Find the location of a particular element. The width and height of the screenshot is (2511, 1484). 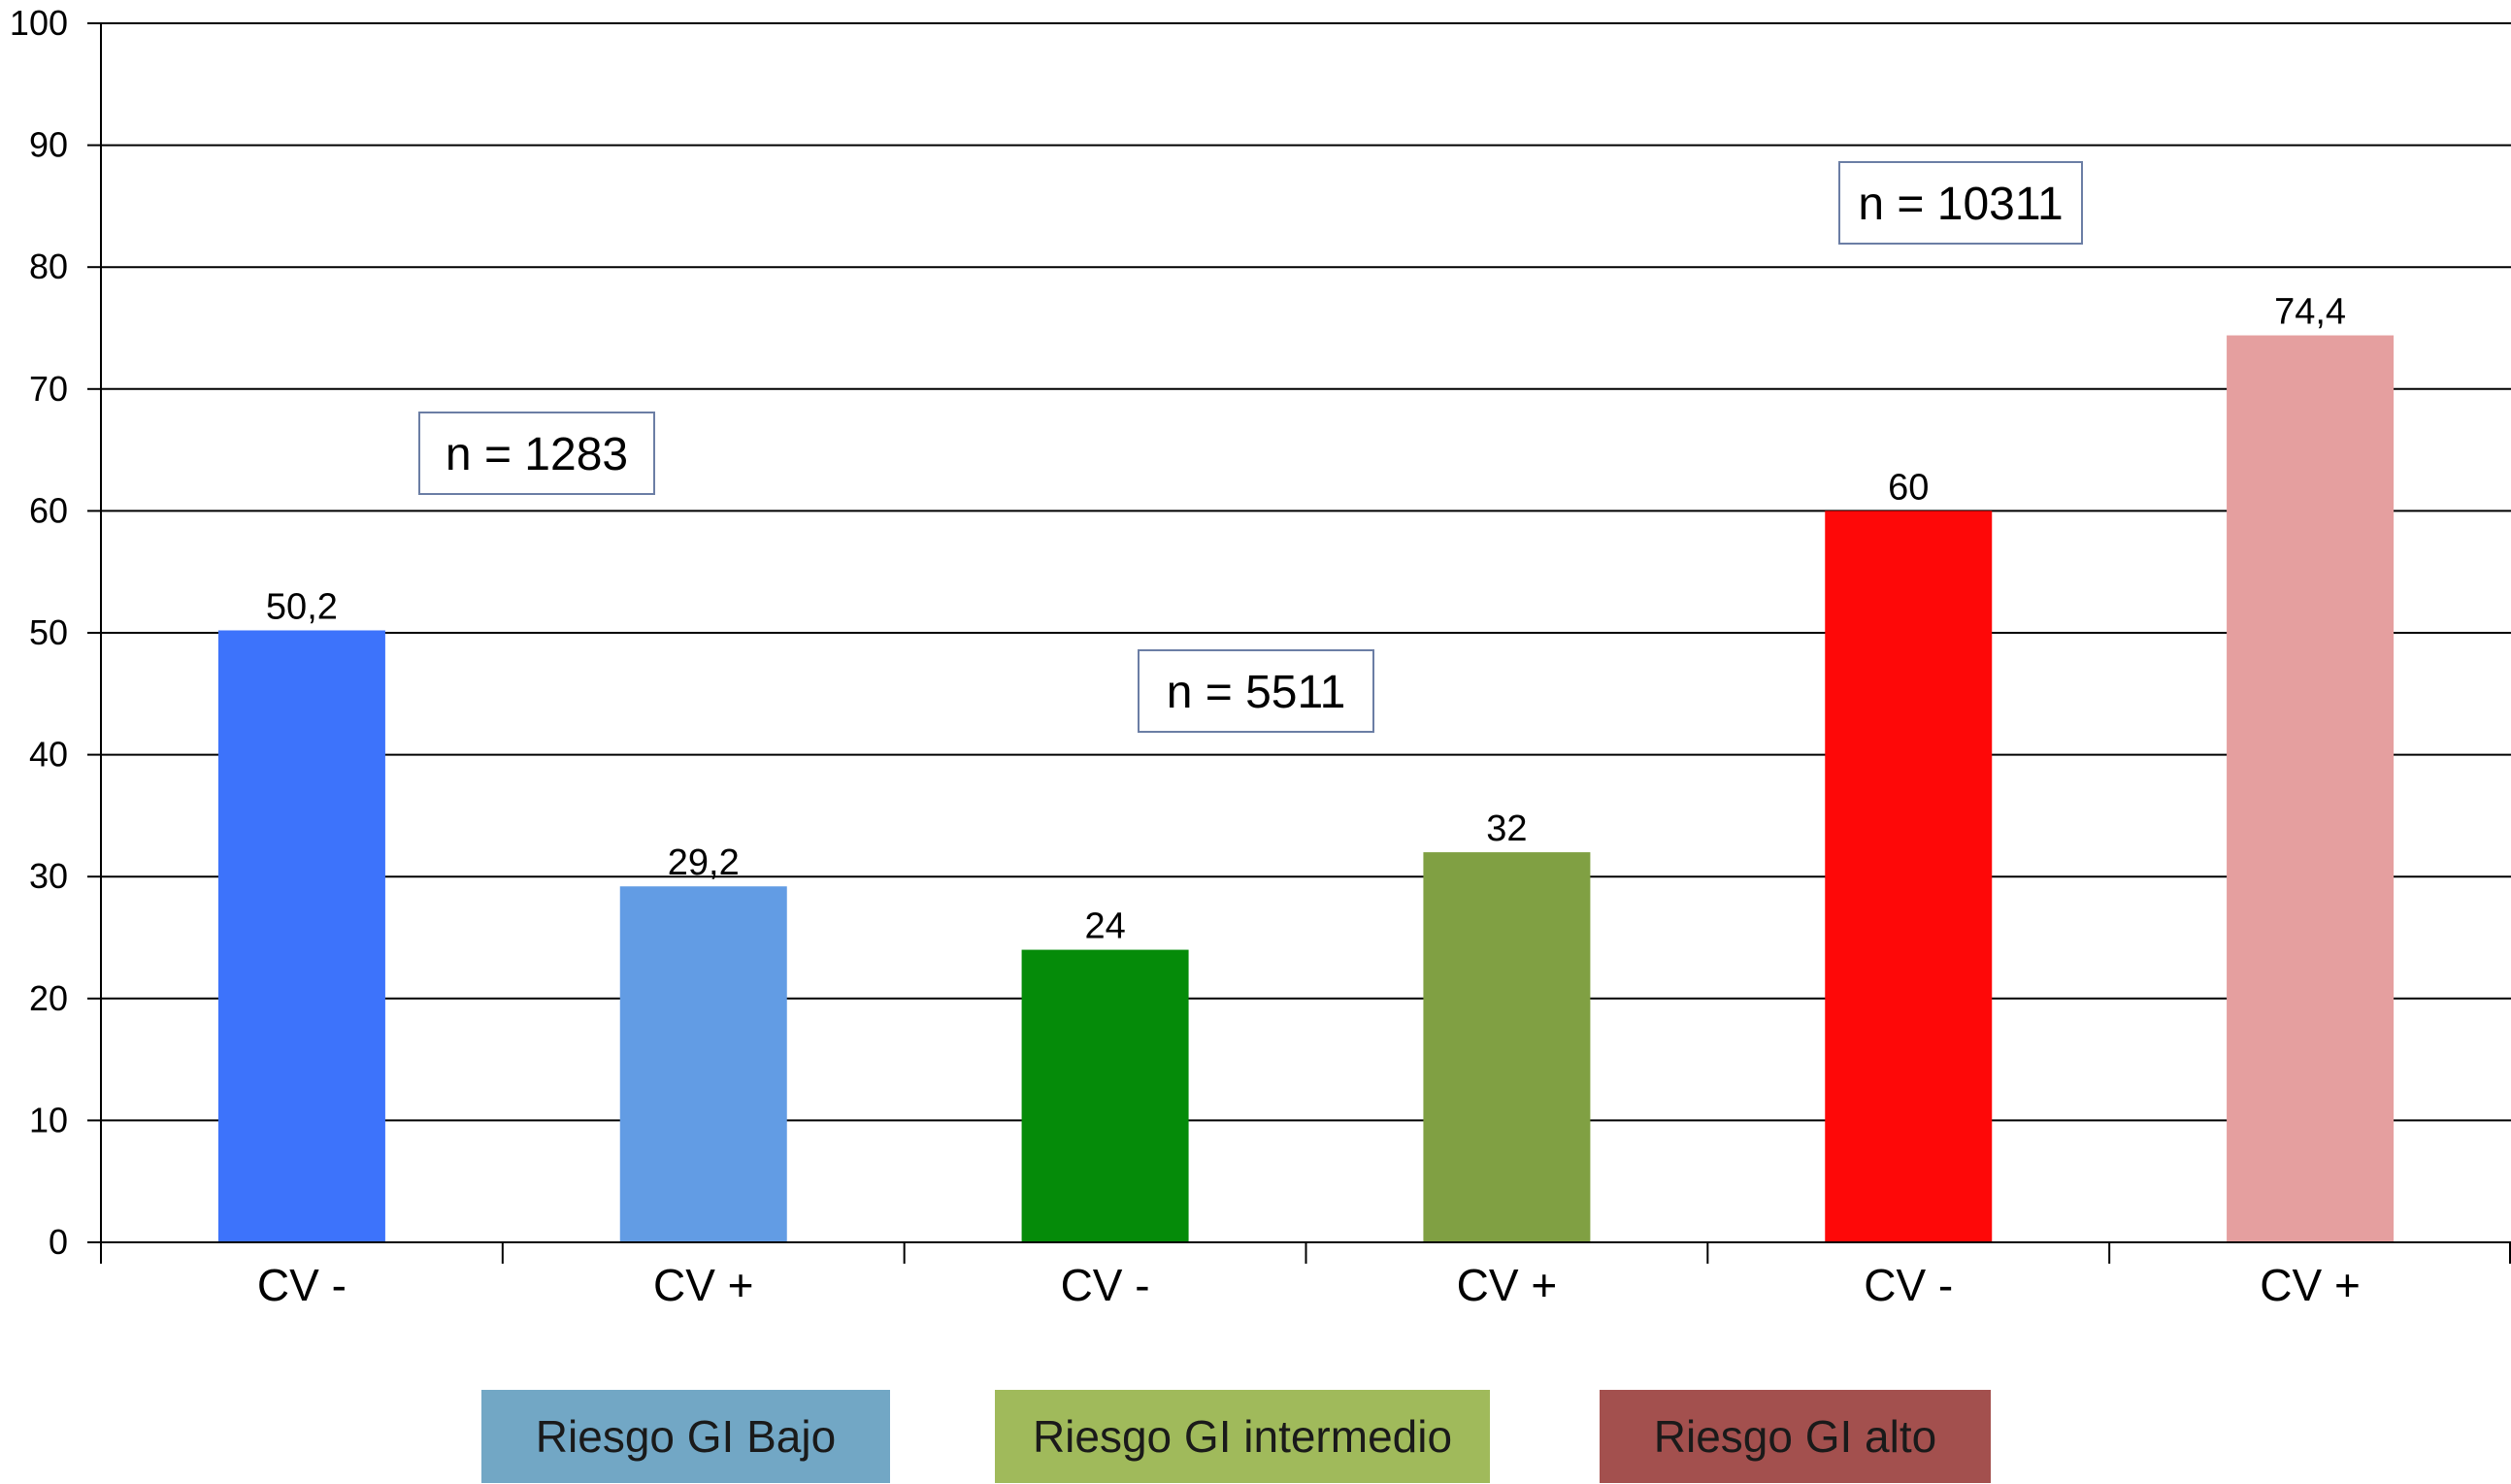

y-tick-label-20: 20 is located at coordinates (48, 998).